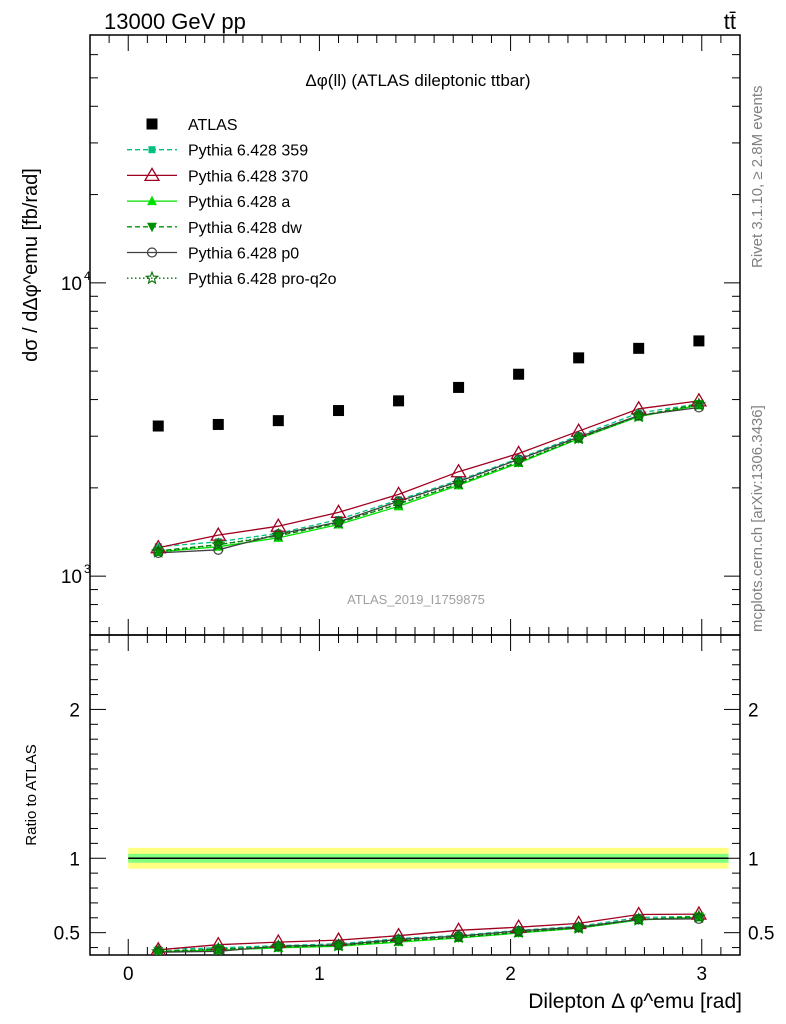  I want to click on mcplots-label: mcplots.cern.ch [arXiv:1306.3436], so click(757, 518).